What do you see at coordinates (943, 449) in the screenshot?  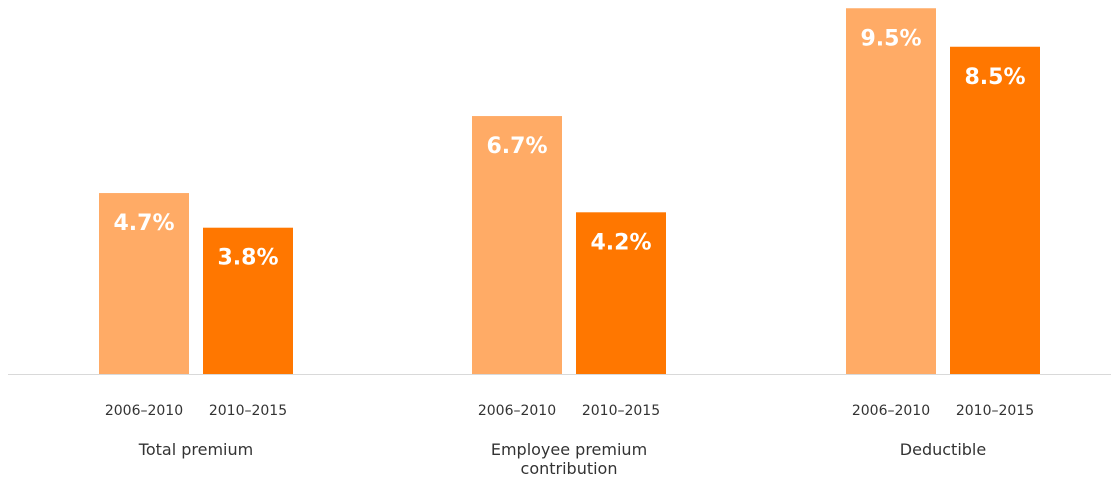 I see `category-label: Deductible` at bounding box center [943, 449].